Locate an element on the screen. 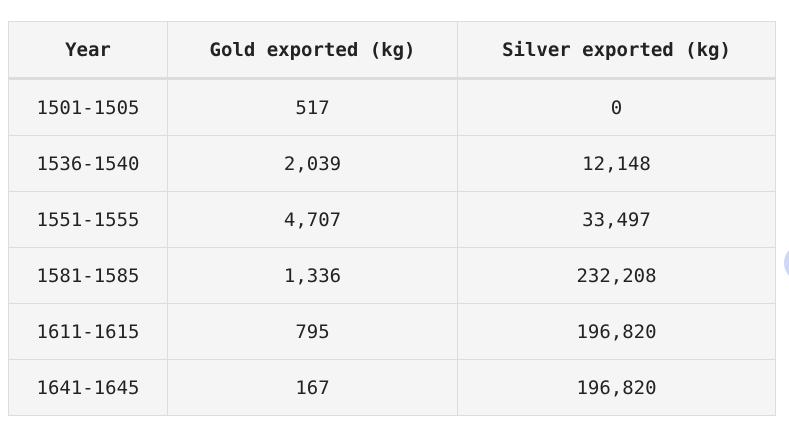  table-row: 1551-1555 4,707 33,497 is located at coordinates (392, 219).